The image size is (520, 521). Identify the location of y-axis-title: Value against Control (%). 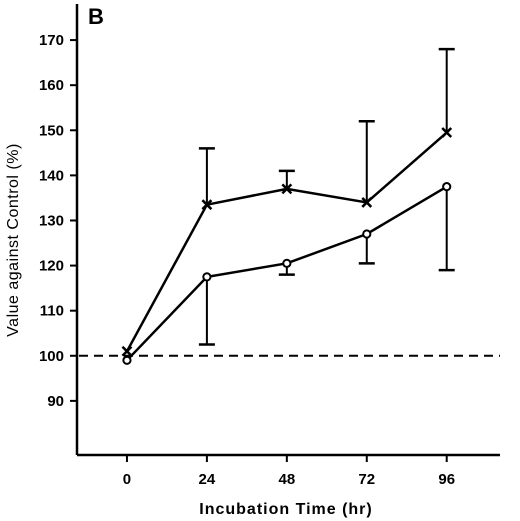
(13, 240).